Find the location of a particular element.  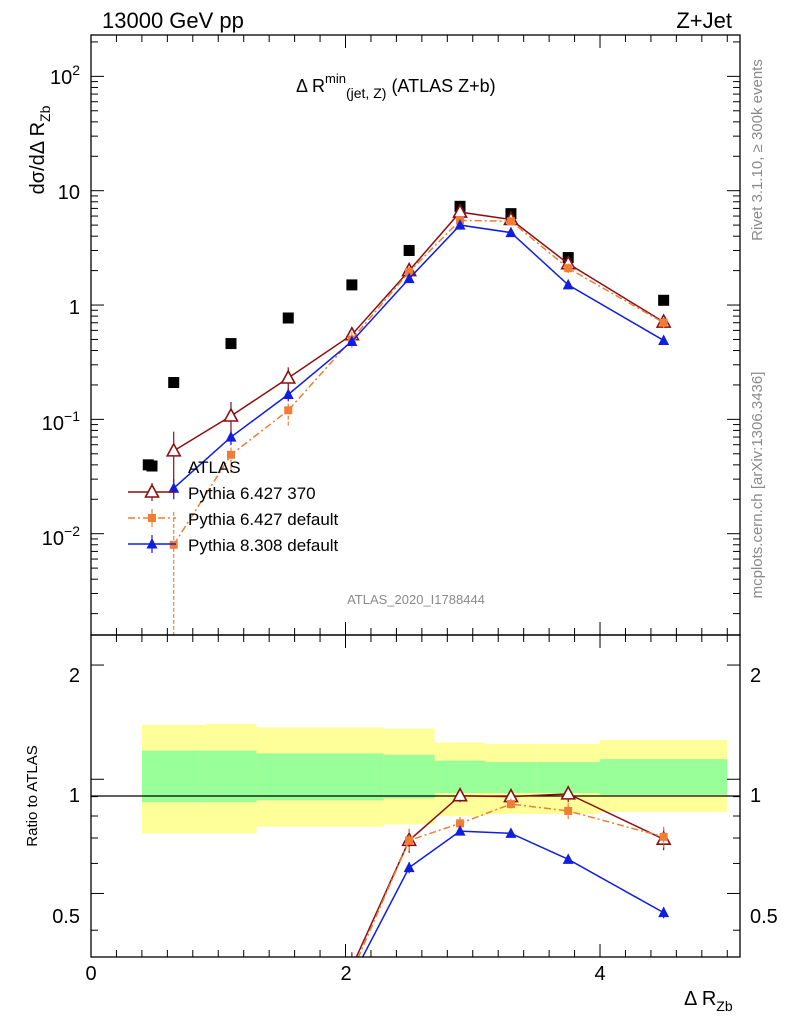

ratio-y-tick-label-1: 1 is located at coordinates (74, 796).